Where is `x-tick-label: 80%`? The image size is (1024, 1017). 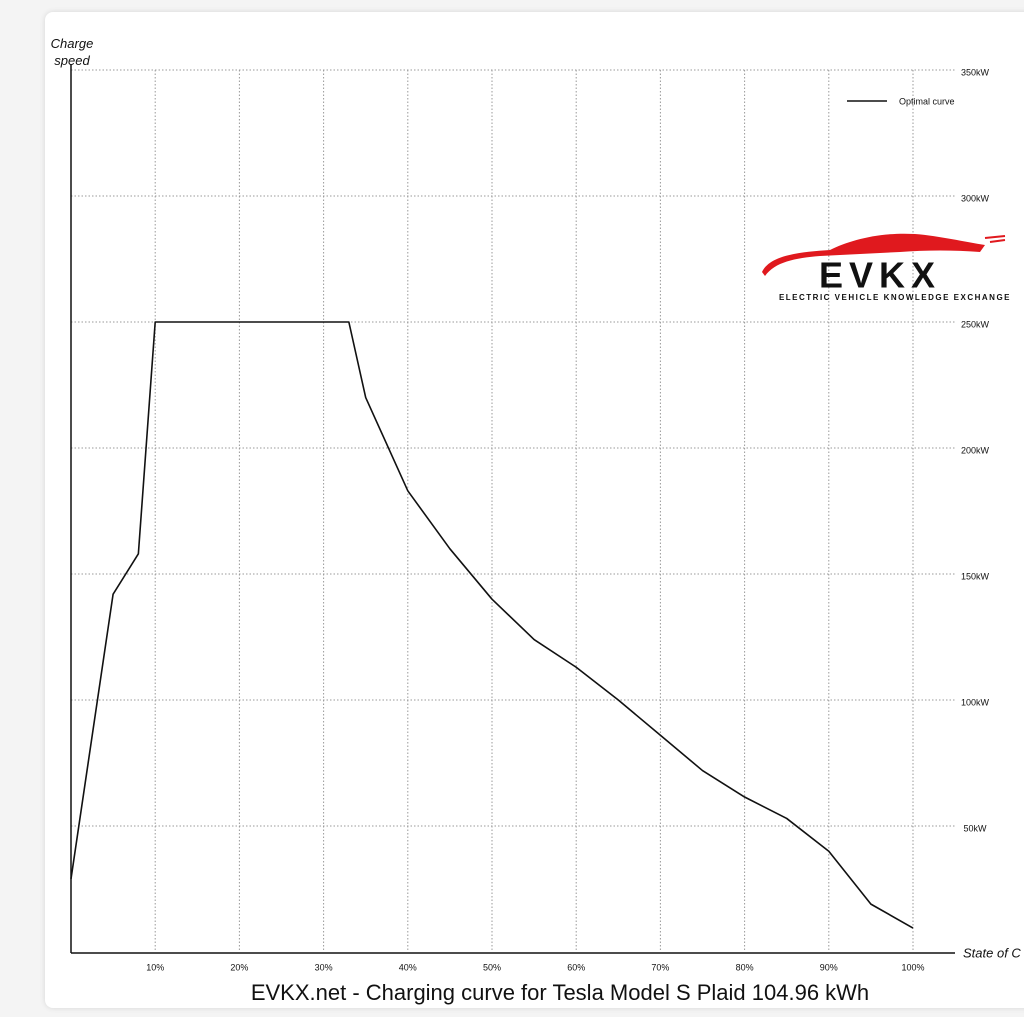
x-tick-label: 80% is located at coordinates (745, 967).